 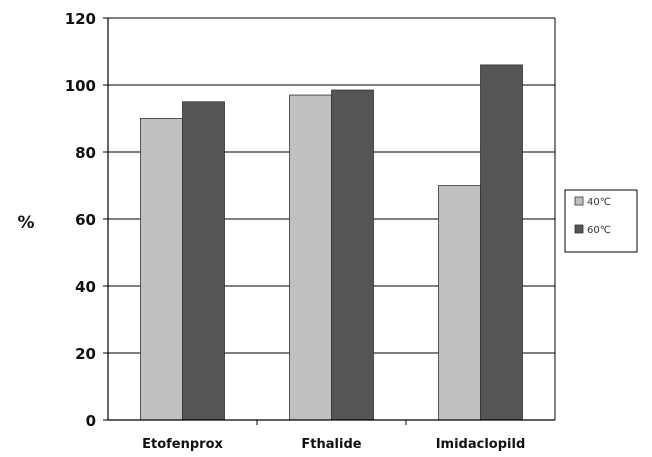 What do you see at coordinates (25, 223) in the screenshot?
I see `y-axis-label: %` at bounding box center [25, 223].